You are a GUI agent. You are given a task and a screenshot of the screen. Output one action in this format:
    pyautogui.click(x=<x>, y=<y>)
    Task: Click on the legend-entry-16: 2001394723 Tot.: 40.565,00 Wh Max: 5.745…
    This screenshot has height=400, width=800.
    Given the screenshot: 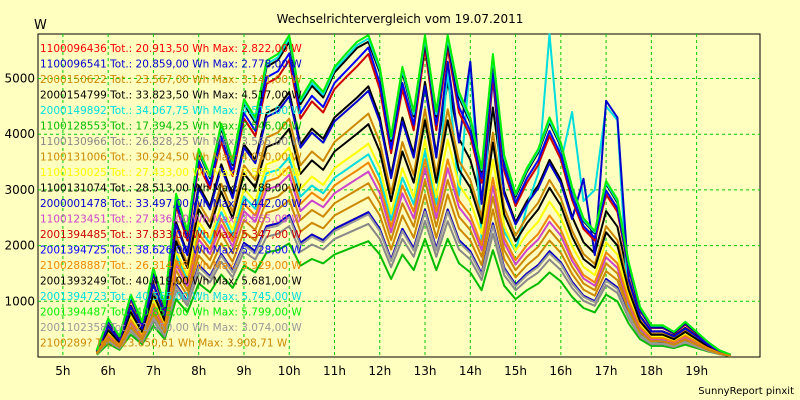 What is the action you would take?
    pyautogui.click(x=171, y=297)
    